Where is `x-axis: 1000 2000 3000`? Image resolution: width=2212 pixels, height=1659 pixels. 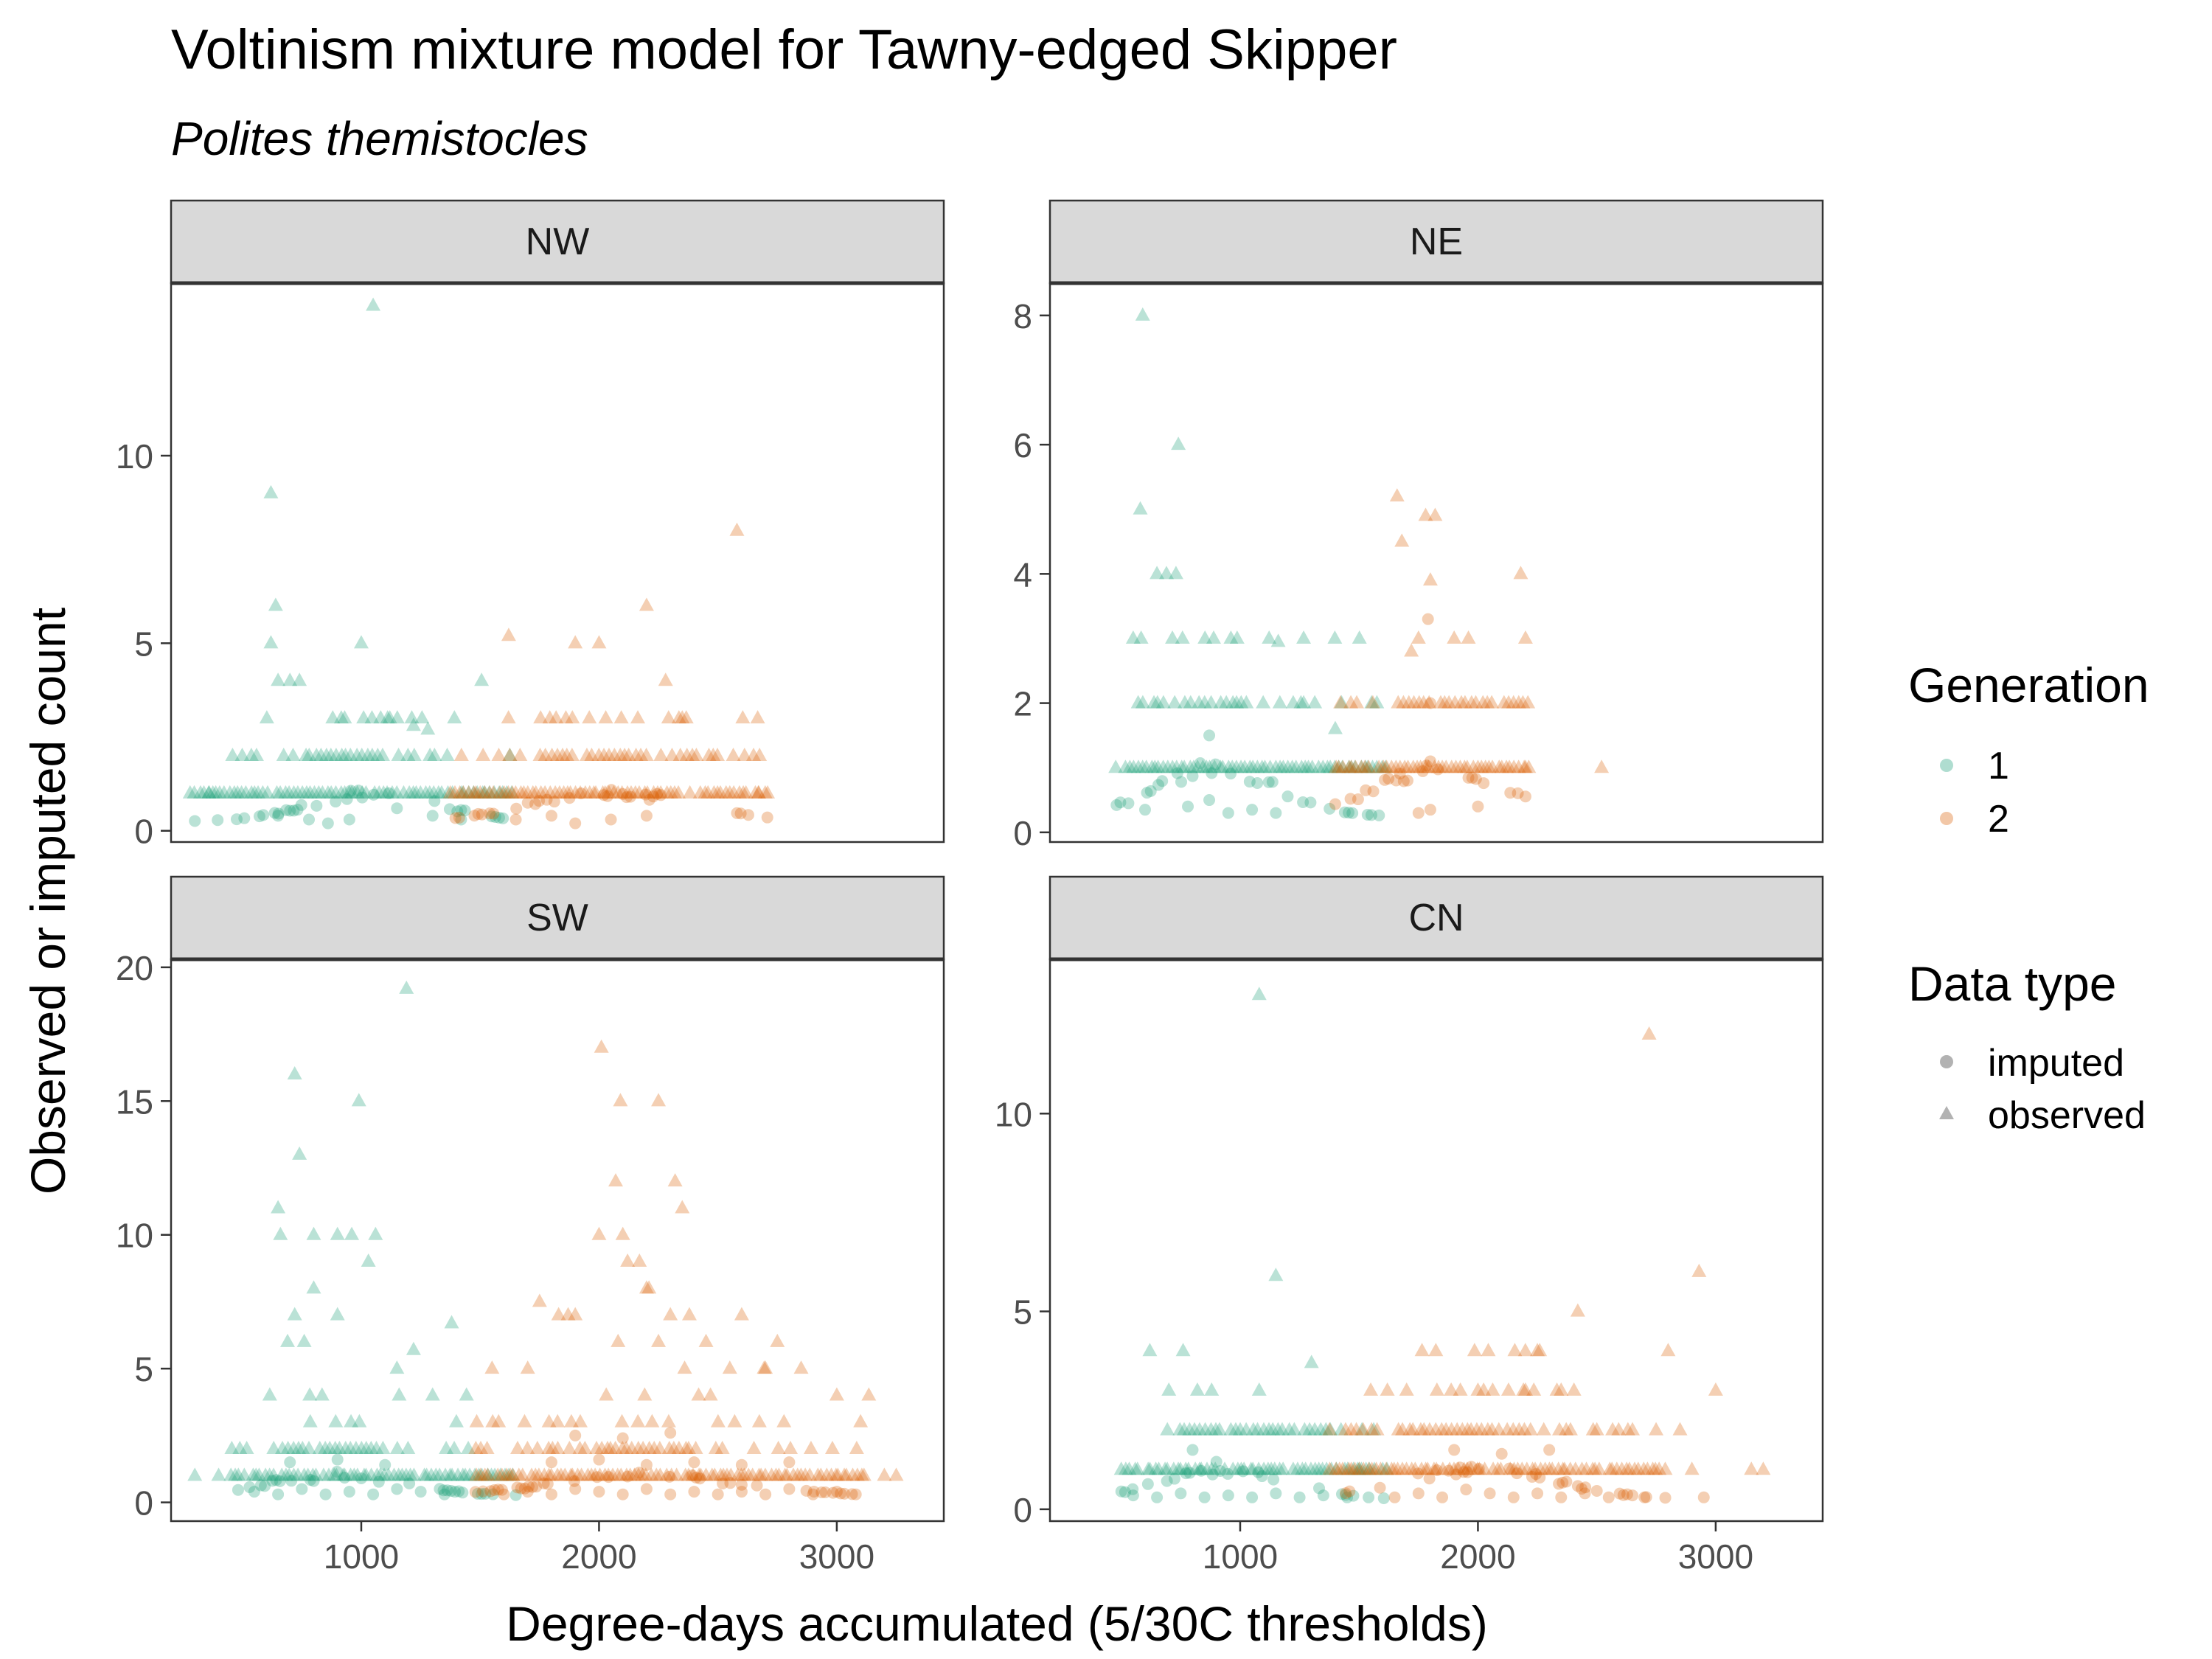
x-axis: 1000 2000 3000 is located at coordinates (1478, 1548).